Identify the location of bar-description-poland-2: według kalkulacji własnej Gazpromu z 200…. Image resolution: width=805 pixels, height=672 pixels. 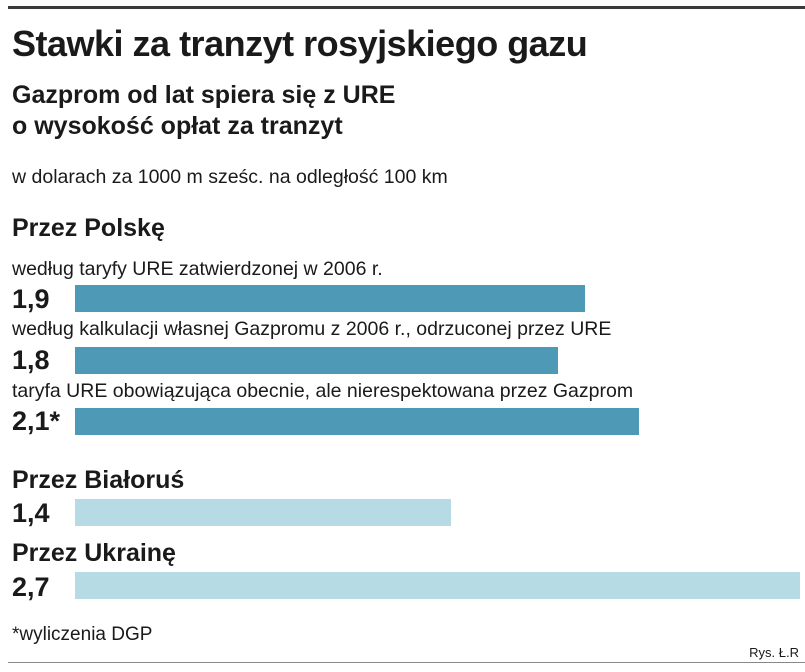
(312, 329).